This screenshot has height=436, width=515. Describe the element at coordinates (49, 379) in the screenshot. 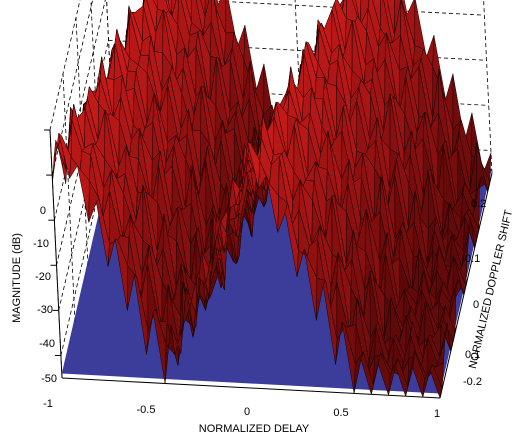

I see `z-tick-label: -50` at that location.